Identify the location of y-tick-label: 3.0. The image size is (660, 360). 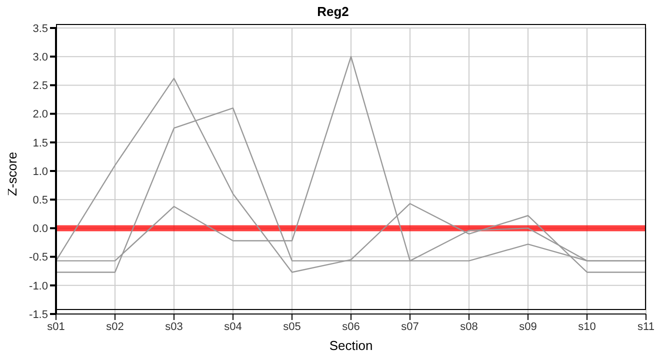
(40, 58).